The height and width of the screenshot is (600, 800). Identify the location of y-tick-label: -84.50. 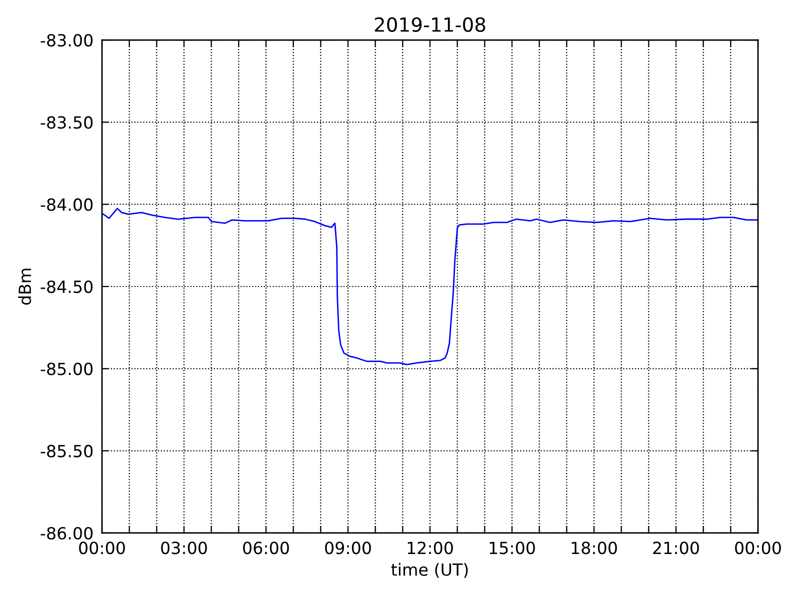
(66, 287).